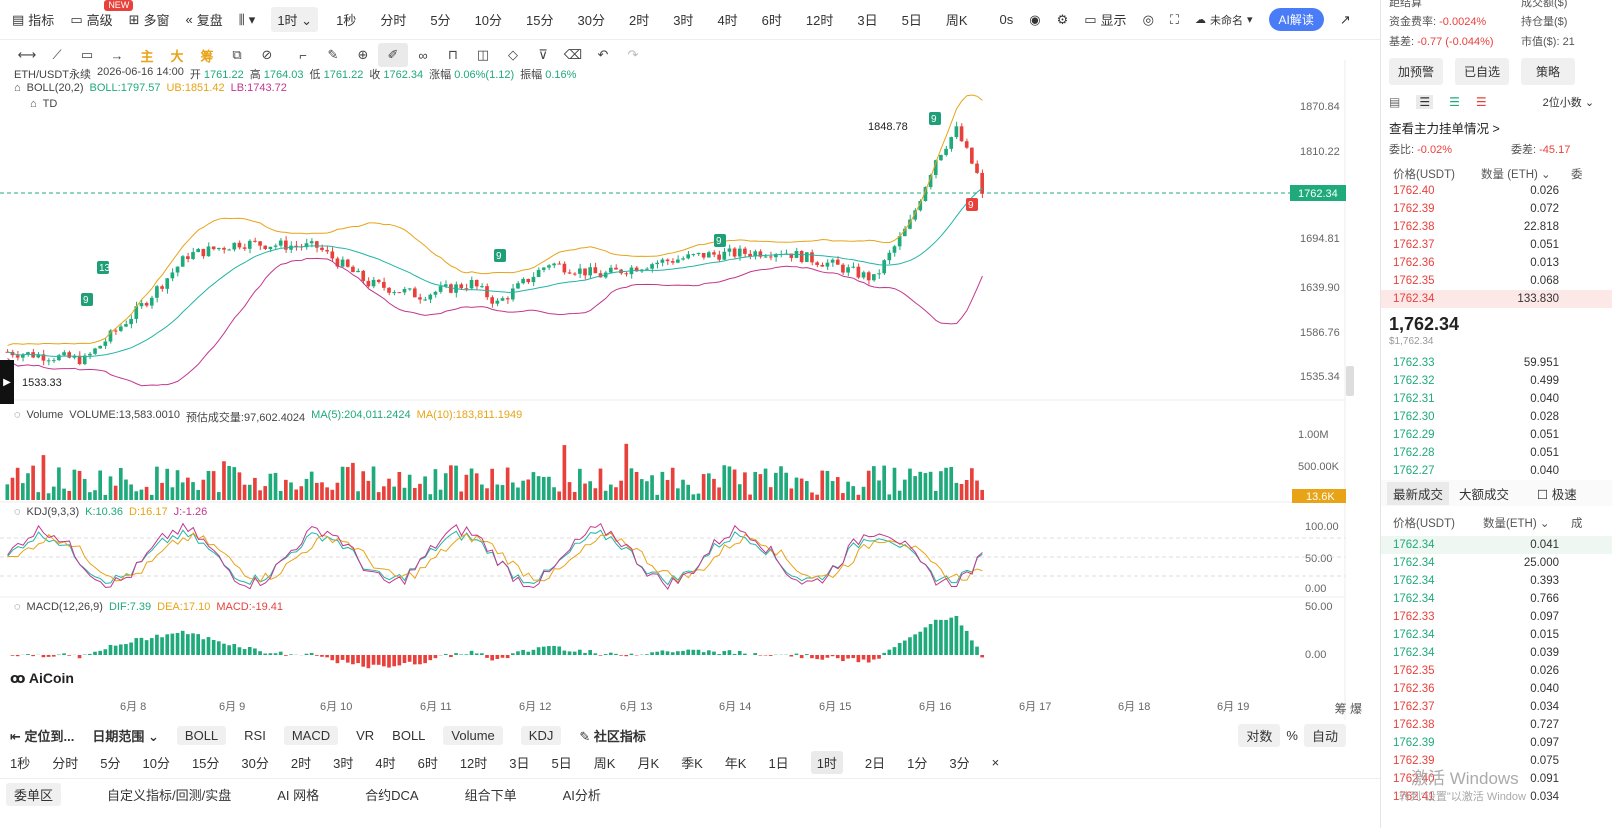 The image size is (1612, 828). I want to click on ai-interpret-button: AI解读, so click(1296, 19).